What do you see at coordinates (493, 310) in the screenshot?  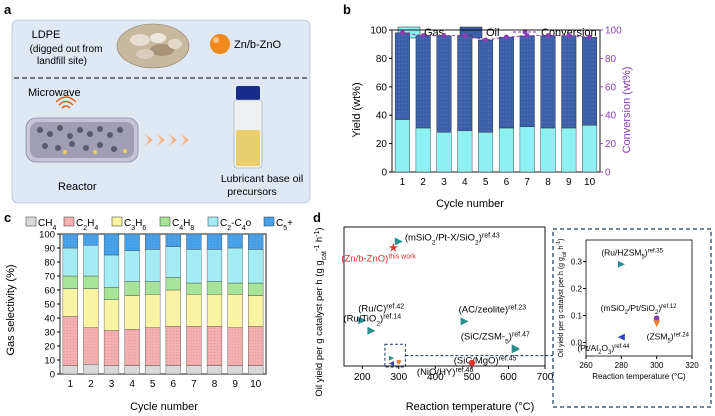 I see `panel-d-point-label: (AC/zeolite)ref.23` at bounding box center [493, 310].